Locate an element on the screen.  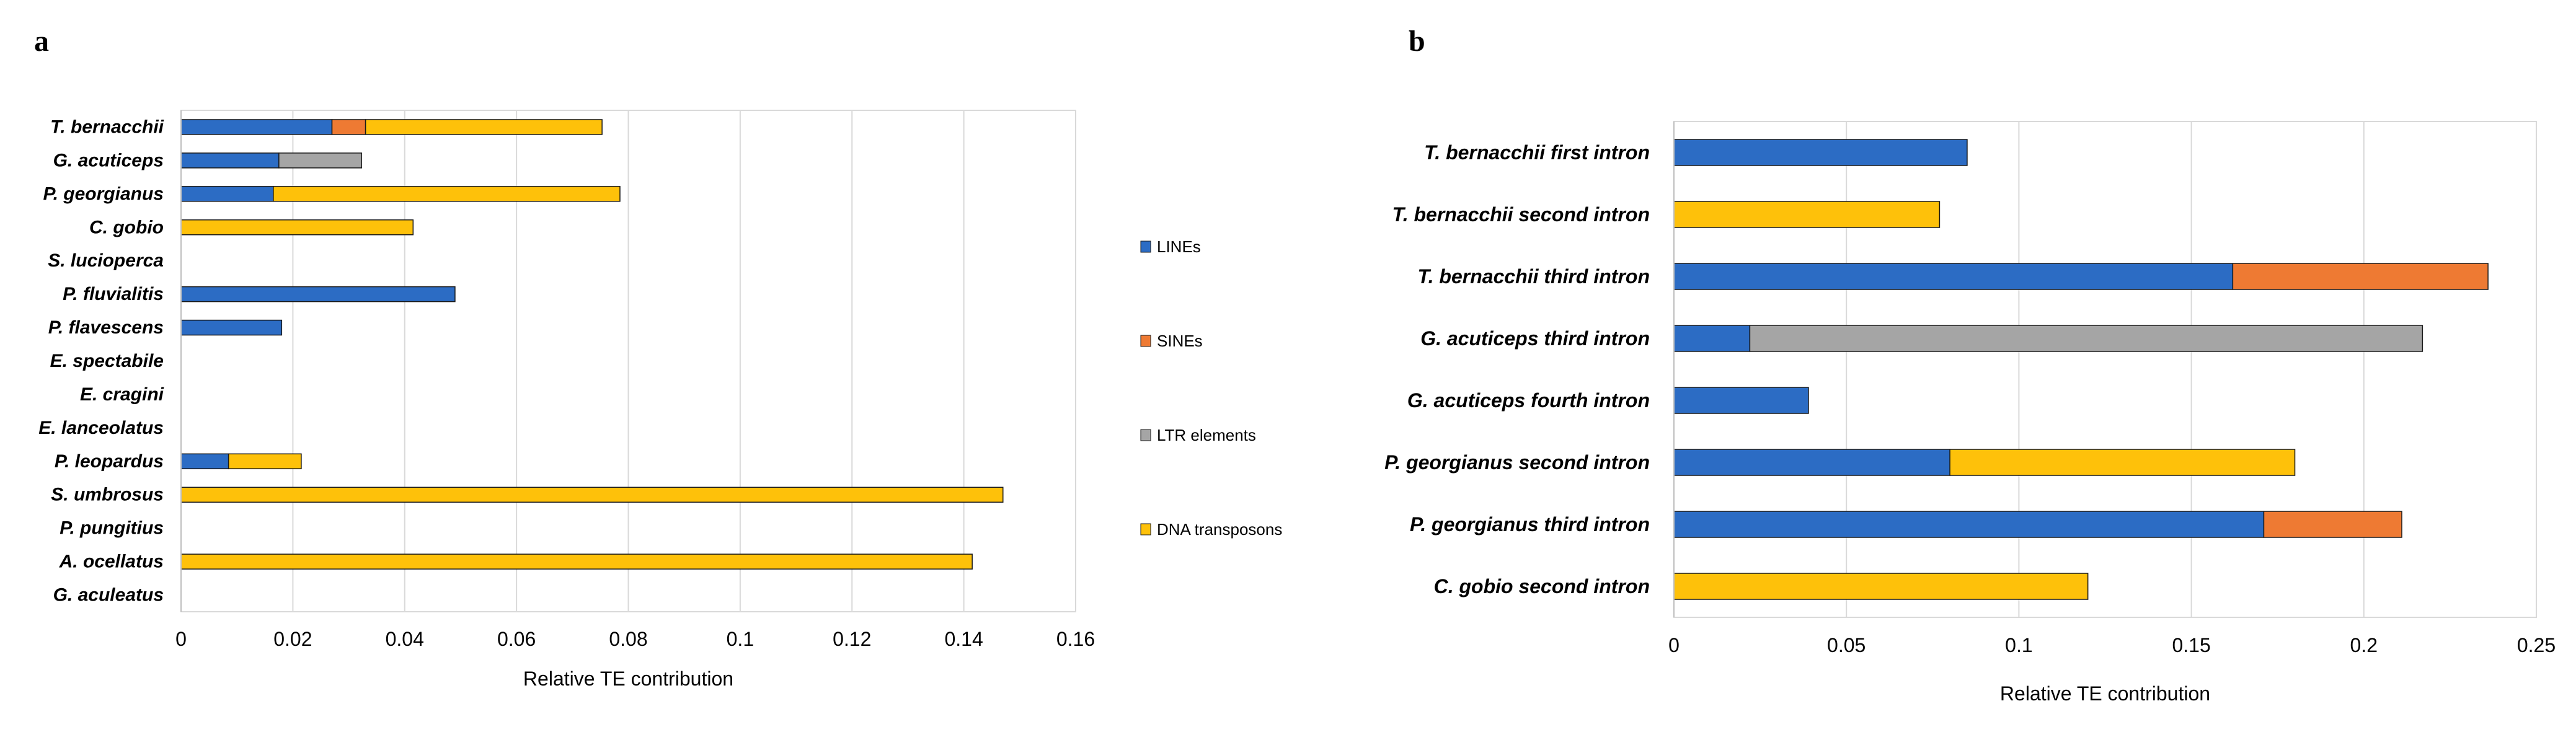
x-tick-label: 0.02 is located at coordinates (292, 639).